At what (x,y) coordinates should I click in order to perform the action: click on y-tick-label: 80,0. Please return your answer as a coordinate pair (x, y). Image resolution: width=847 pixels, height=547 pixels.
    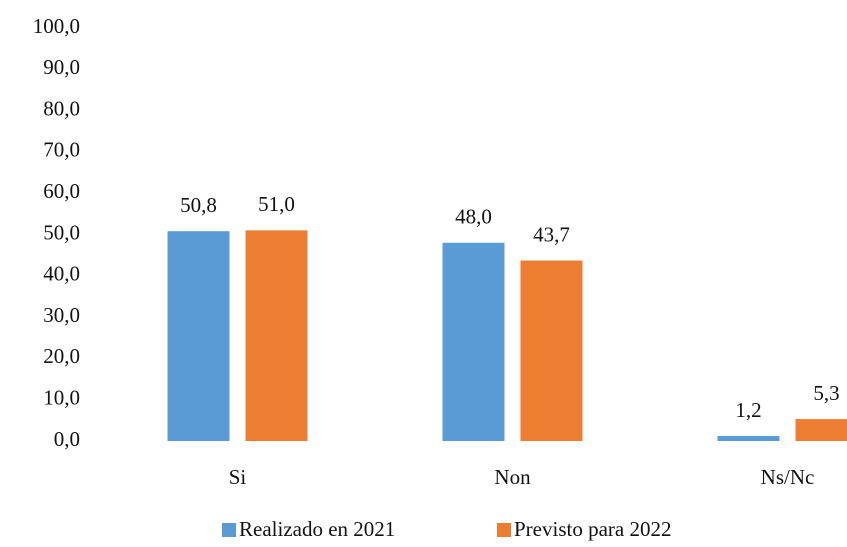
    Looking at the image, I should click on (61, 108).